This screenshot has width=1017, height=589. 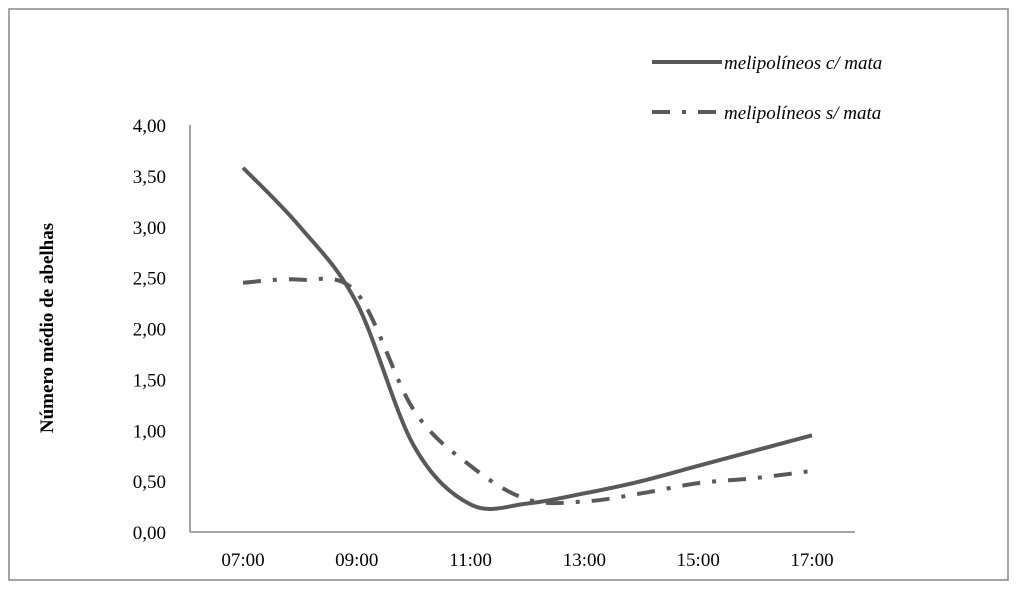 I want to click on y-tick-label: 1,00, so click(x=149, y=431).